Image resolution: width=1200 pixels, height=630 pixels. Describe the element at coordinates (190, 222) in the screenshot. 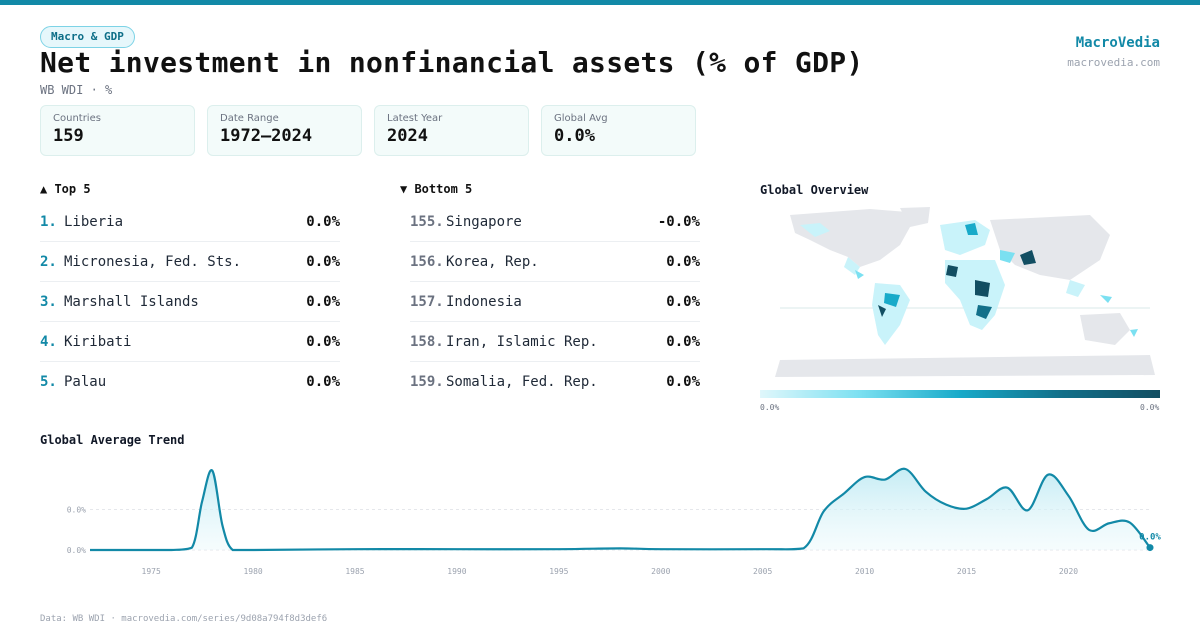

I see `top5-row: 1. Liberia 0.0%` at that location.